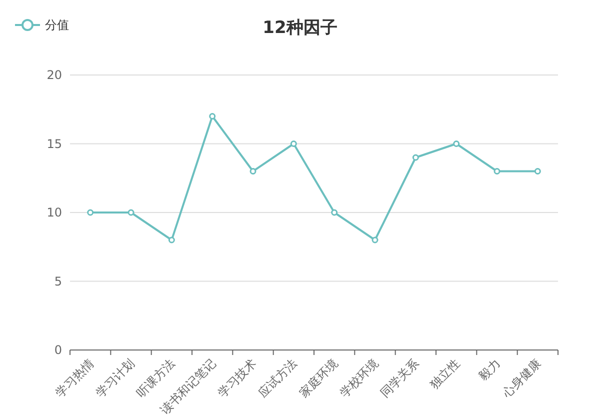 This screenshot has height=416, width=600. What do you see at coordinates (74, 378) in the screenshot?
I see `x-tick-label: 学习热情` at bounding box center [74, 378].